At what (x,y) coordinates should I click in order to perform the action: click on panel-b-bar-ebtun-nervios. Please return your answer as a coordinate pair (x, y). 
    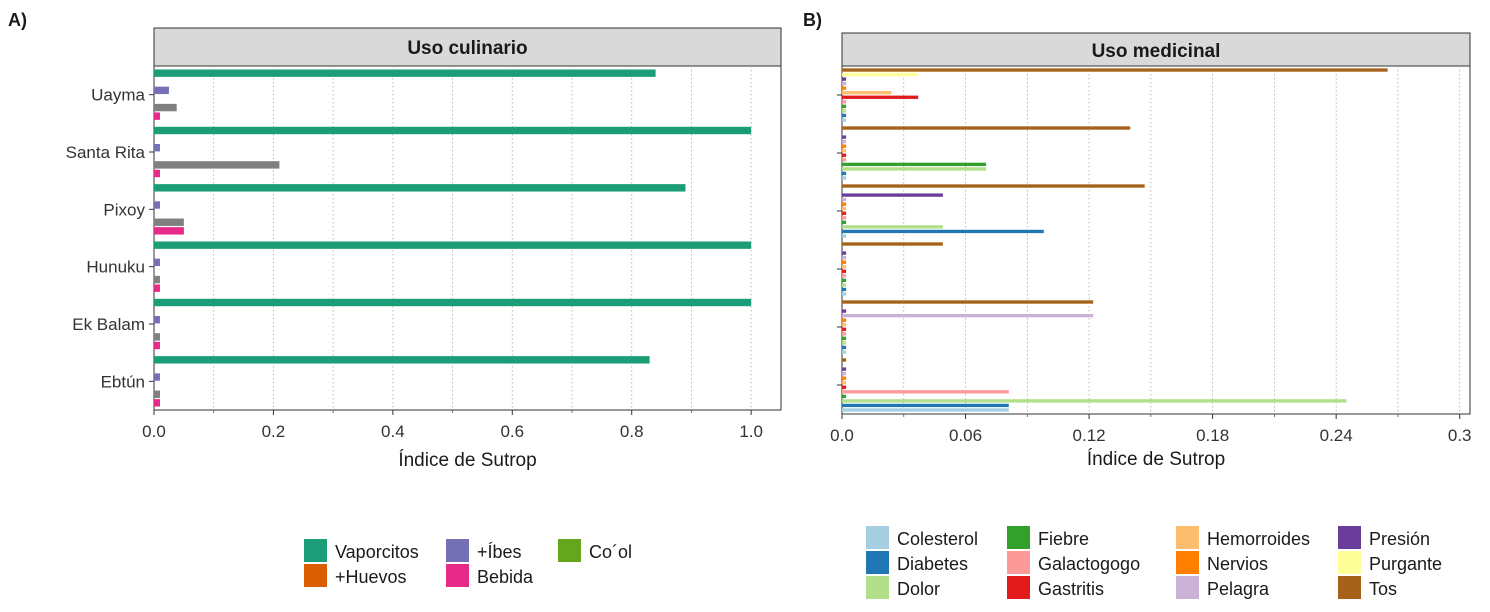
    Looking at the image, I should click on (844, 378).